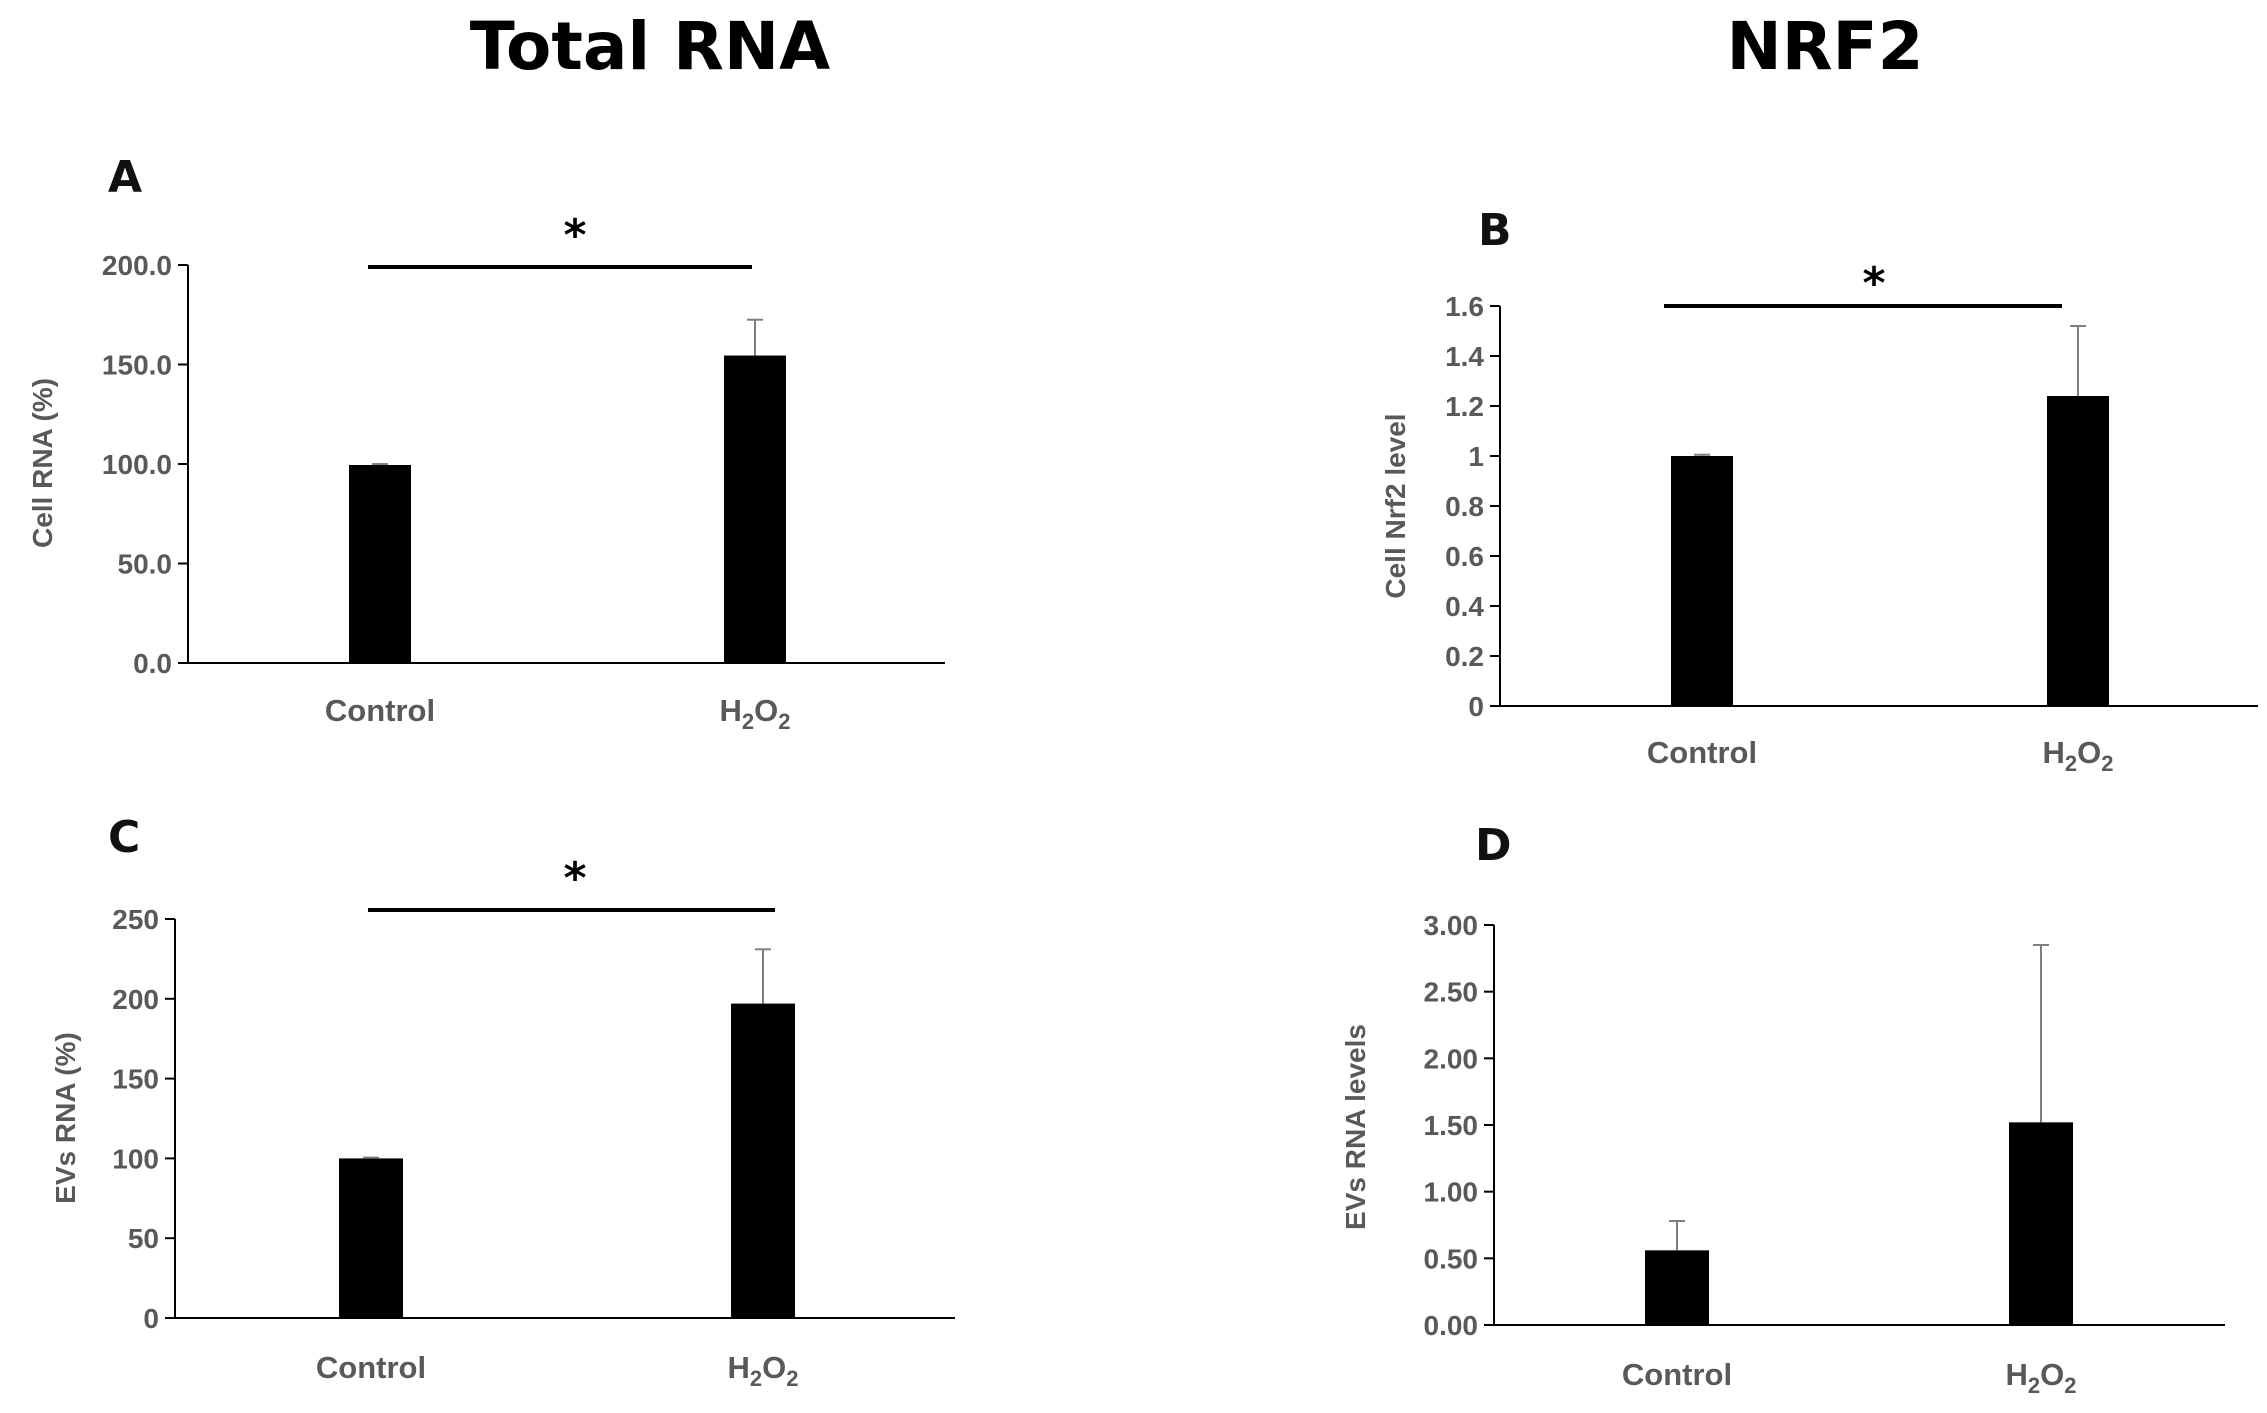 The height and width of the screenshot is (1413, 2267). What do you see at coordinates (137, 365) in the screenshot?
I see `y-tick-label: 150.0` at bounding box center [137, 365].